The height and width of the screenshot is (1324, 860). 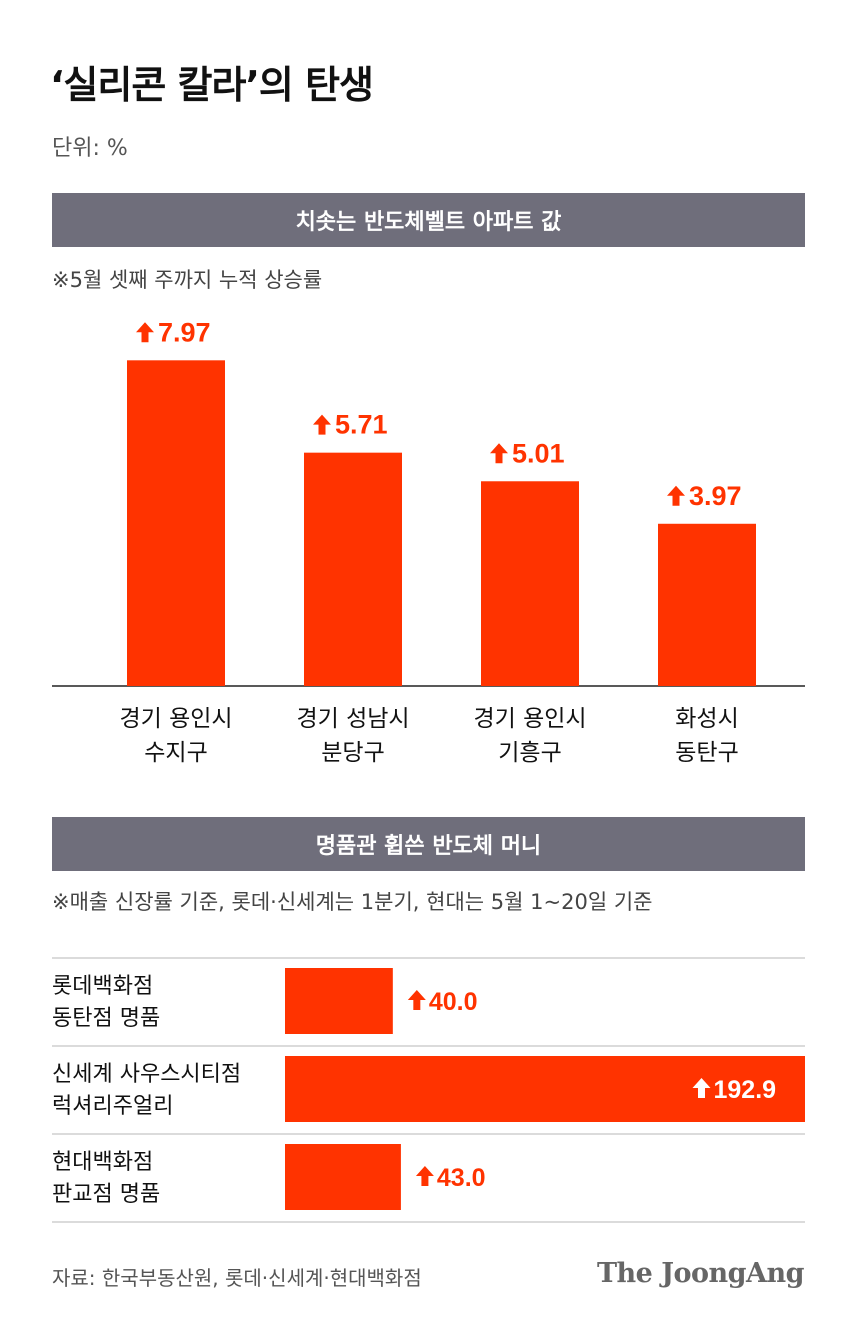 I want to click on category-label-3-0: 화성시, so click(x=706, y=719).